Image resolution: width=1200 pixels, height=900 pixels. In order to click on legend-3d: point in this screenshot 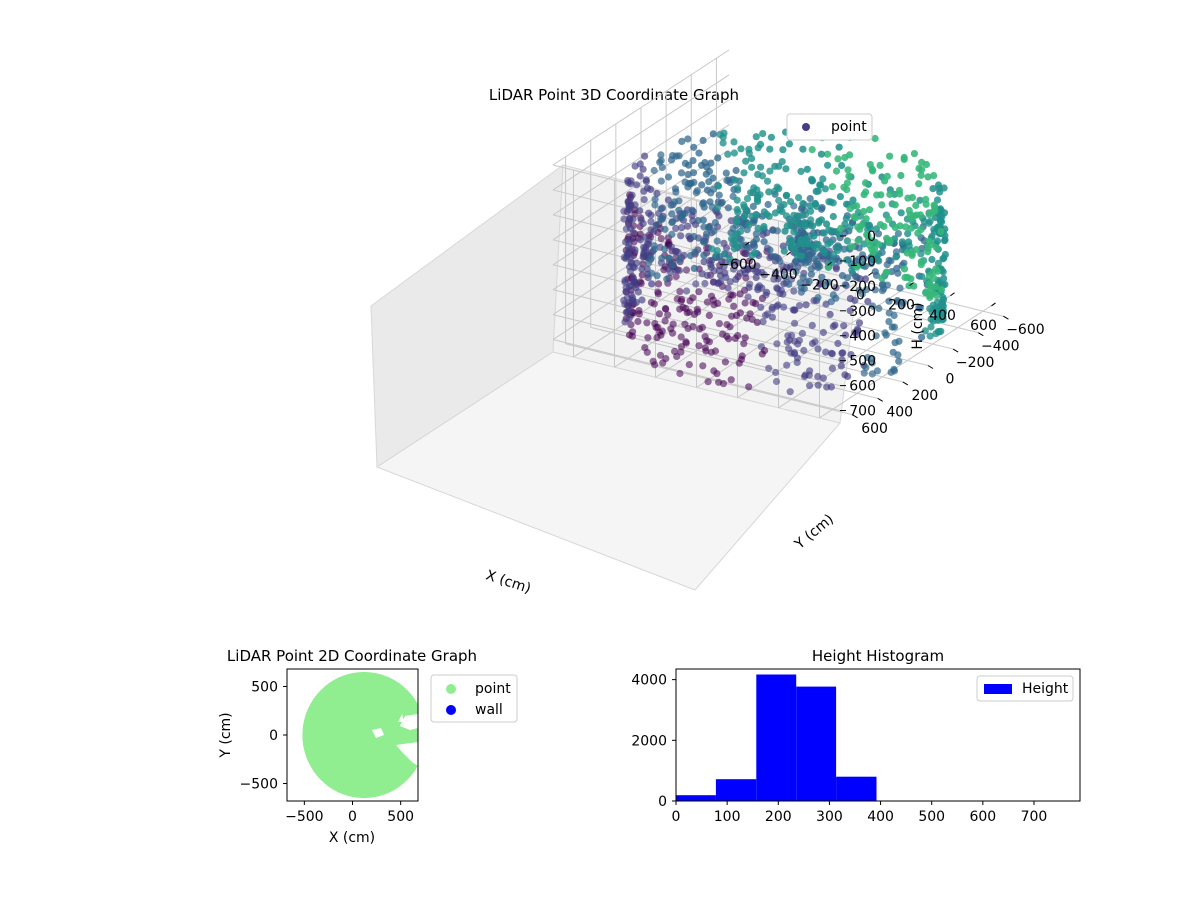, I will do `click(829, 127)`.